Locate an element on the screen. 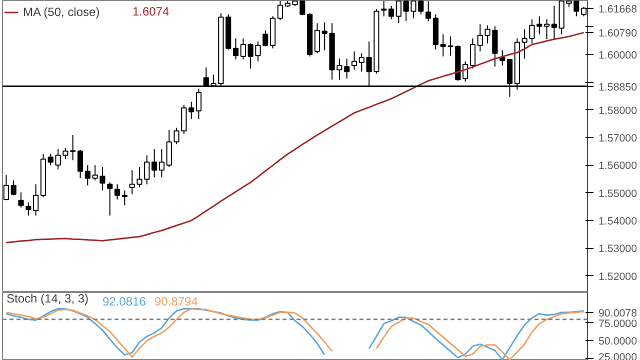 The height and width of the screenshot is (360, 640). y-tick-label: 1.57000 is located at coordinates (618, 138).